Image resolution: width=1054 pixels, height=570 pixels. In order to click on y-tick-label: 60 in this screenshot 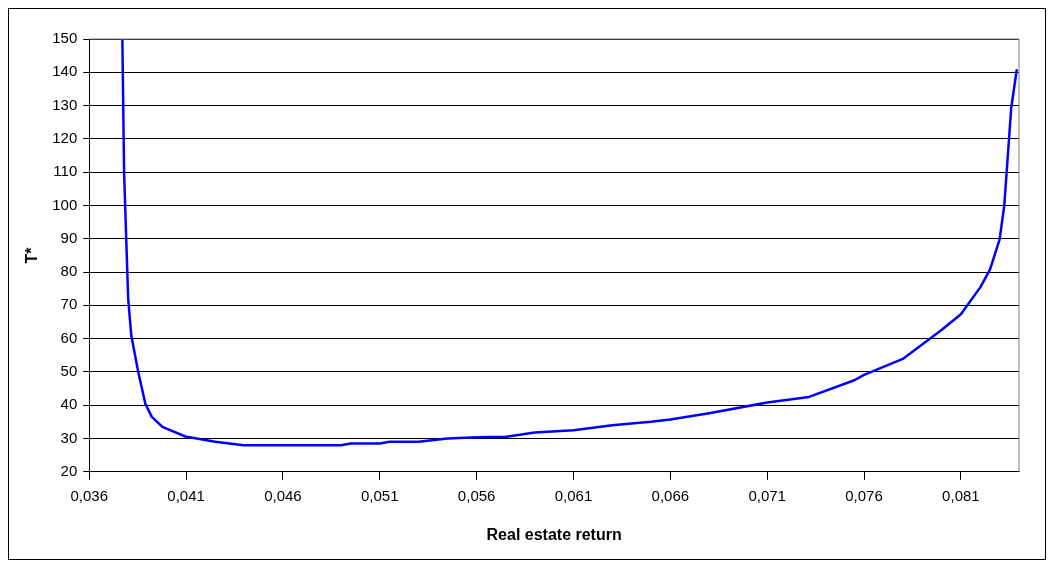, I will do `click(69, 337)`.